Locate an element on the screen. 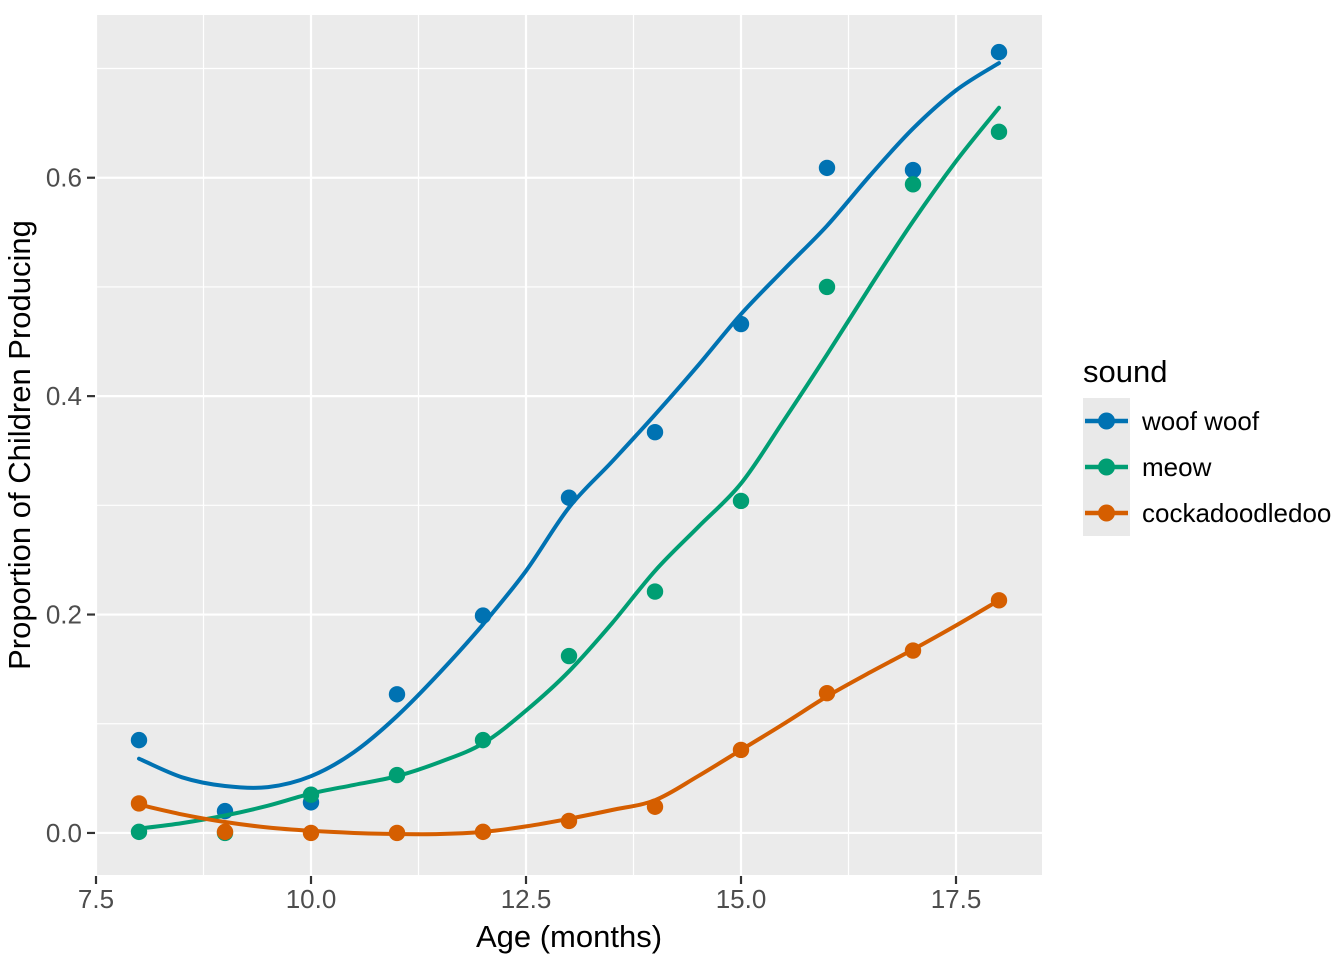 This screenshot has width=1344, height=965. x-axis-tick-labels: 7.5 10.0 12.5 15.0 17.5 is located at coordinates (529, 899).